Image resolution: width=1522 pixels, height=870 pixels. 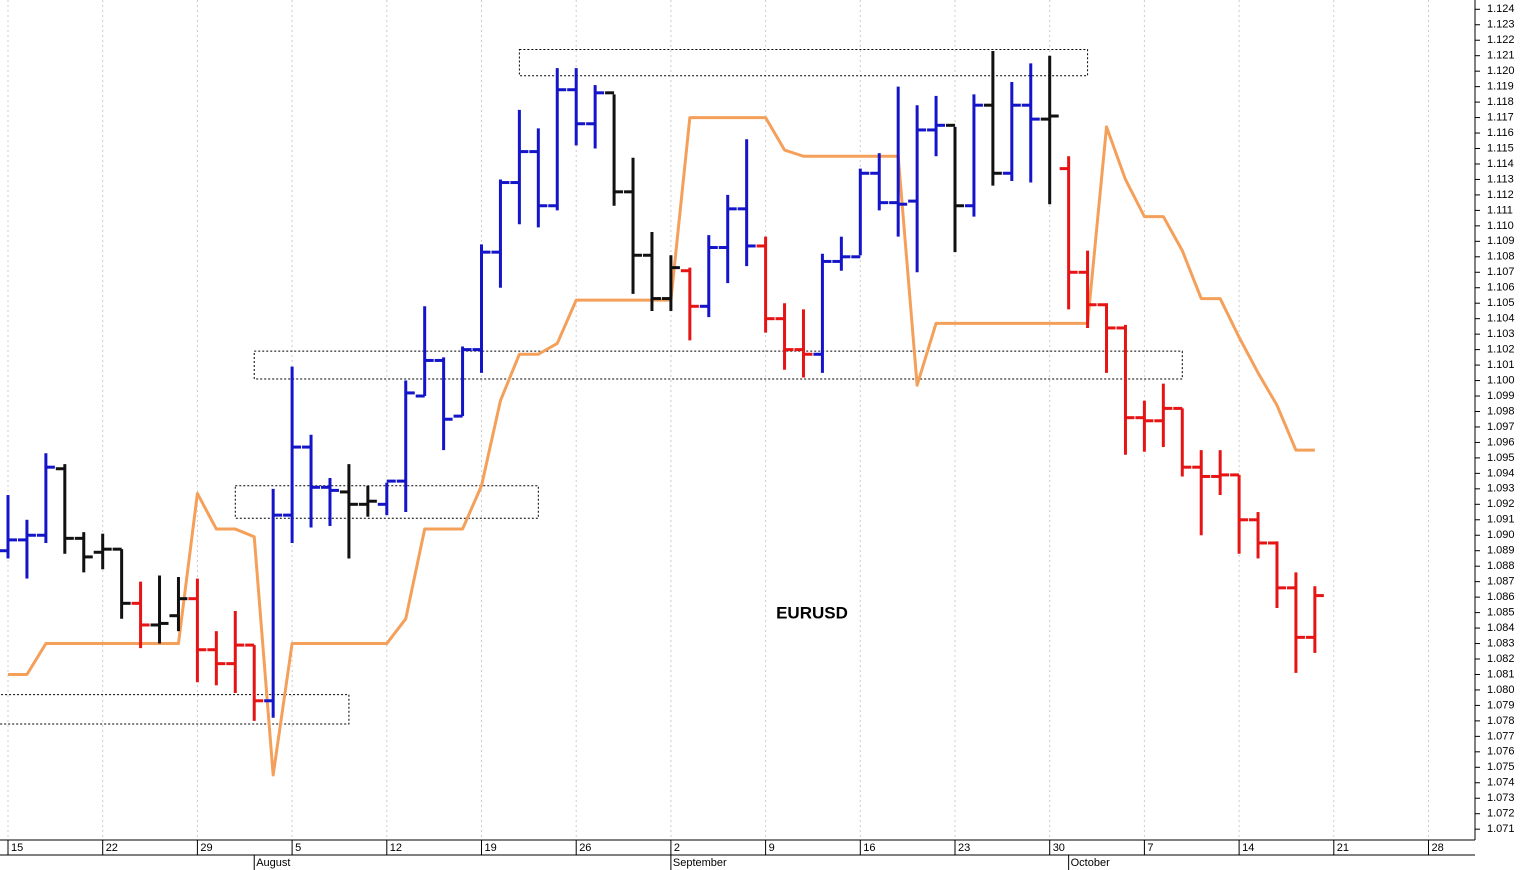 What do you see at coordinates (964, 848) in the screenshot?
I see `x-tick-label: 23` at bounding box center [964, 848].